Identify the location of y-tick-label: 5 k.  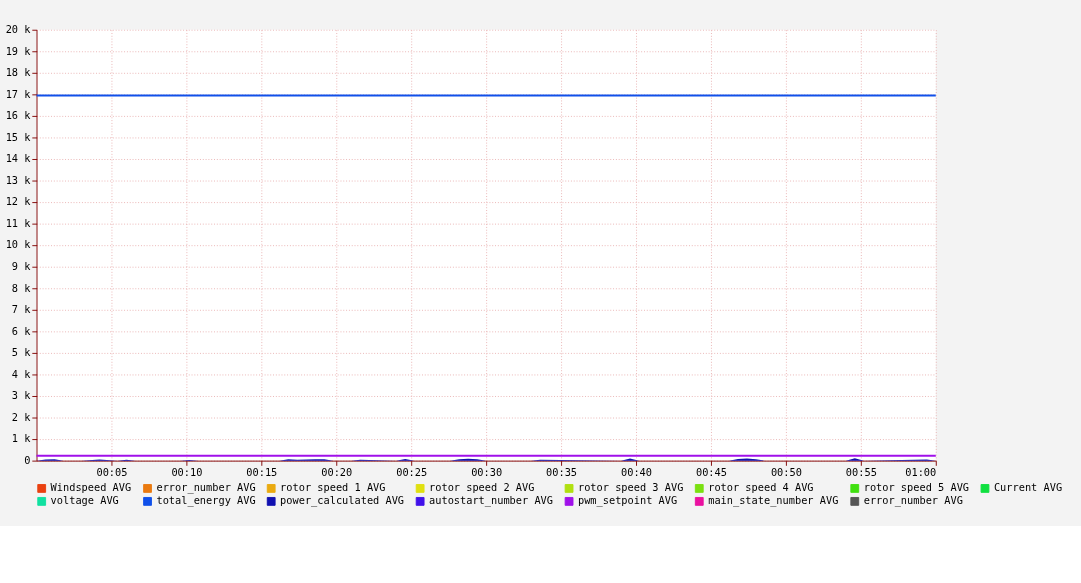
(21, 352).